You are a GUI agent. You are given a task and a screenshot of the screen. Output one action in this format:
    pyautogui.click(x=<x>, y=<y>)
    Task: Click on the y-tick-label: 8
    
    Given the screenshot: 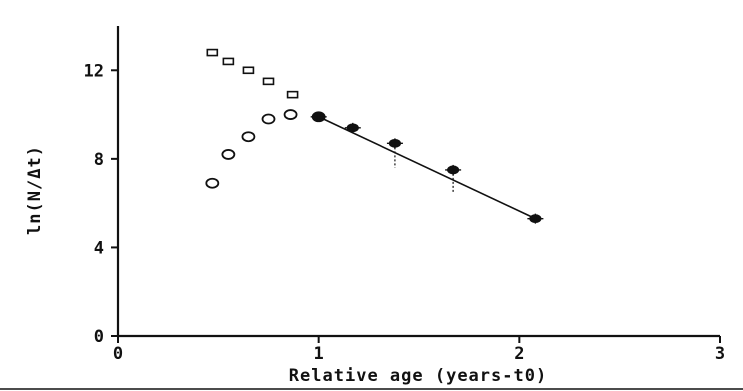 What is the action you would take?
    pyautogui.click(x=99, y=160)
    